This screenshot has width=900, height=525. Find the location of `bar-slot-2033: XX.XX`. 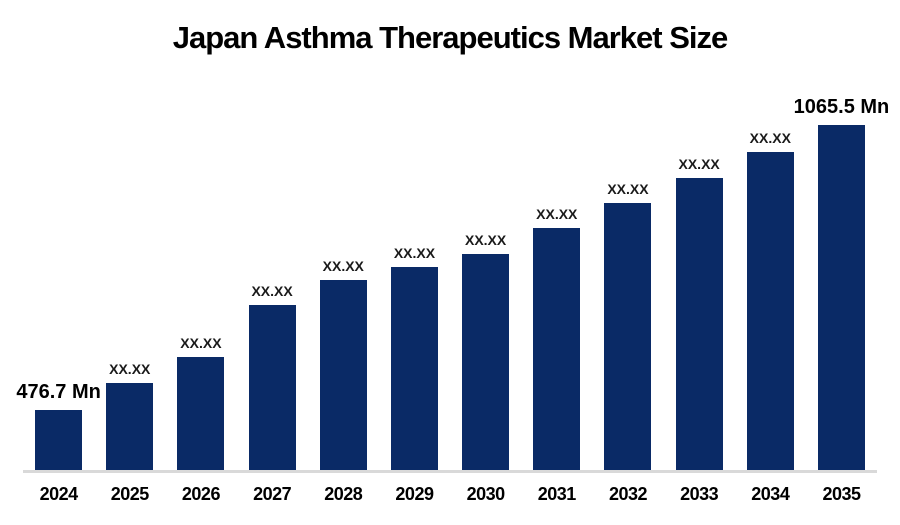

bar-slot-2033: XX.XX is located at coordinates (699, 235).